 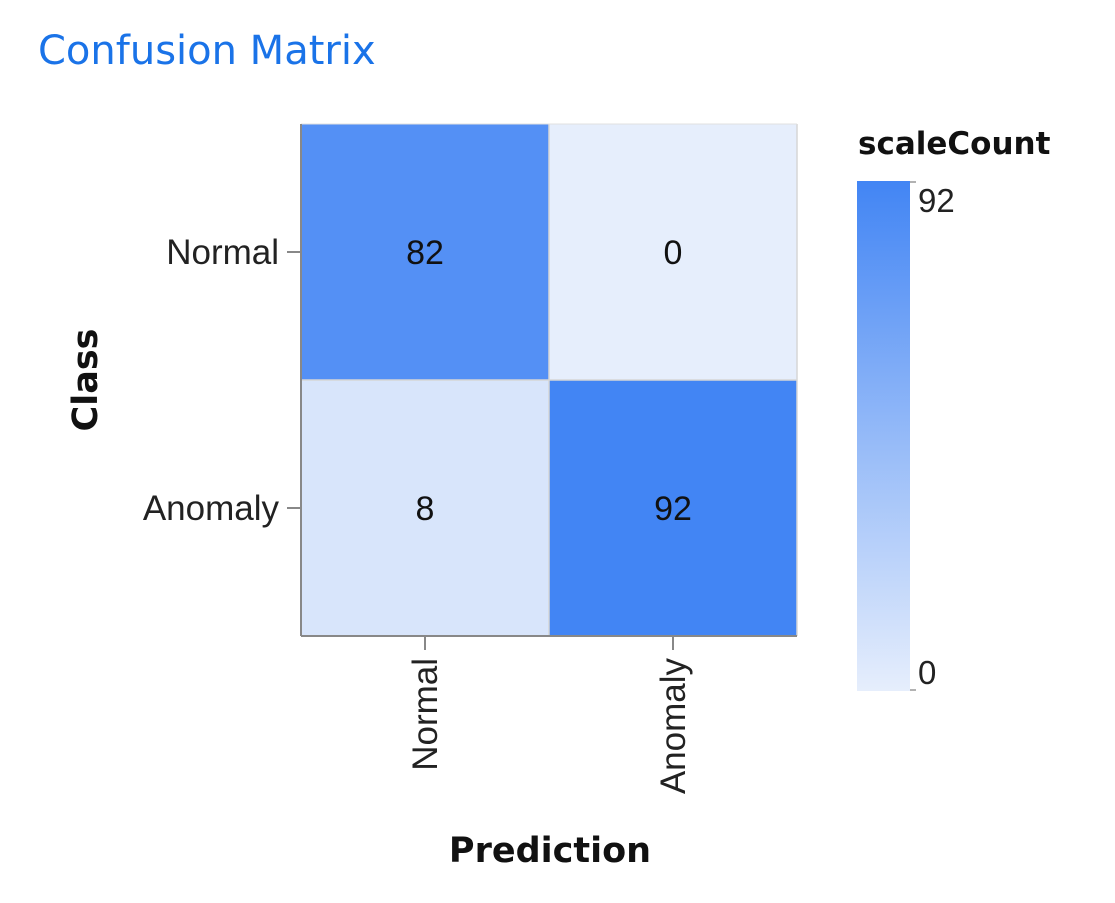 I want to click on cell-anomaly-normal, so click(x=425, y=508).